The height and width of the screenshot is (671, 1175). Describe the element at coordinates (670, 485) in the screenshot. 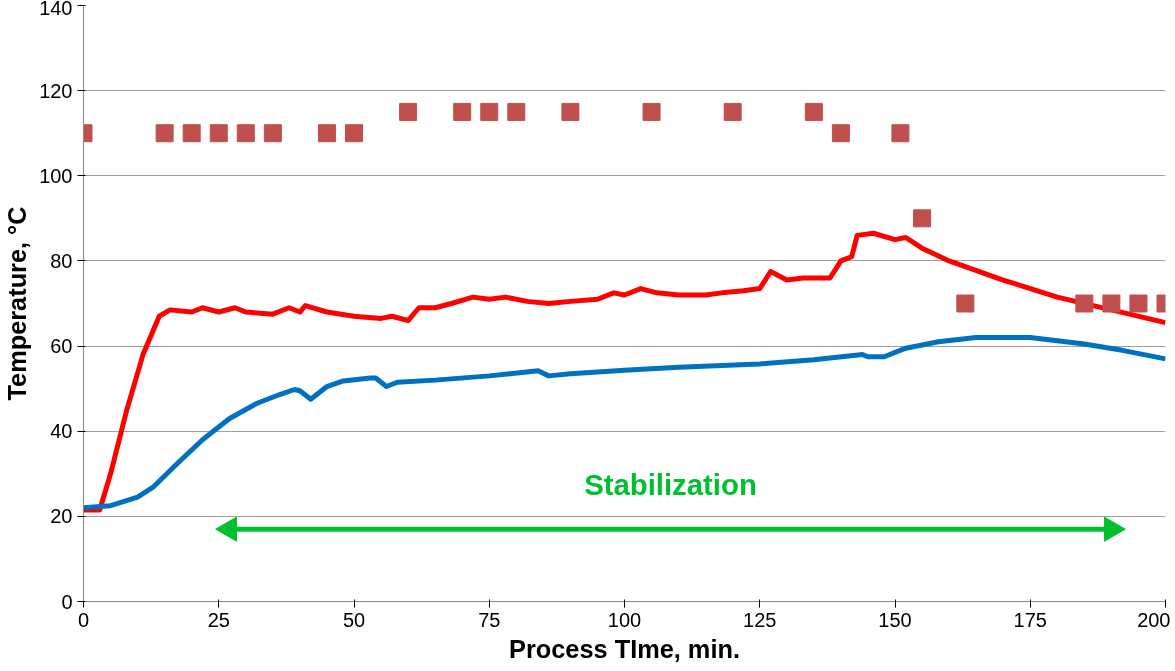

I see `annotation: Stabilization` at that location.